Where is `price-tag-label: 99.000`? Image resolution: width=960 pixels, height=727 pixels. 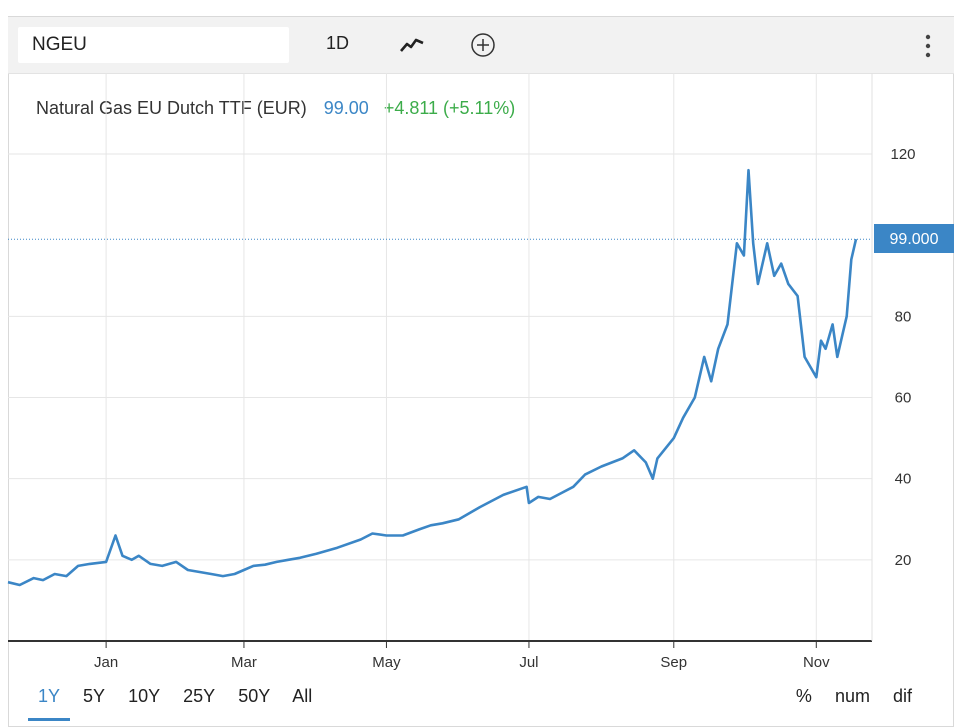
price-tag-label: 99.000 is located at coordinates (914, 239).